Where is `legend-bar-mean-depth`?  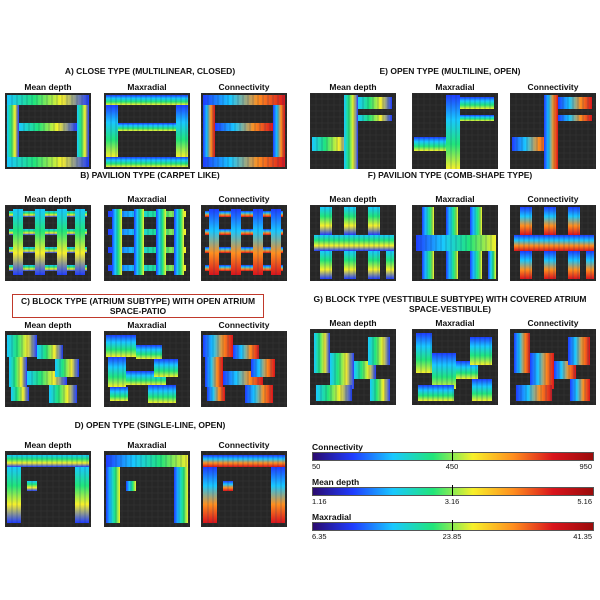
legend-bar-mean-depth is located at coordinates (453, 491).